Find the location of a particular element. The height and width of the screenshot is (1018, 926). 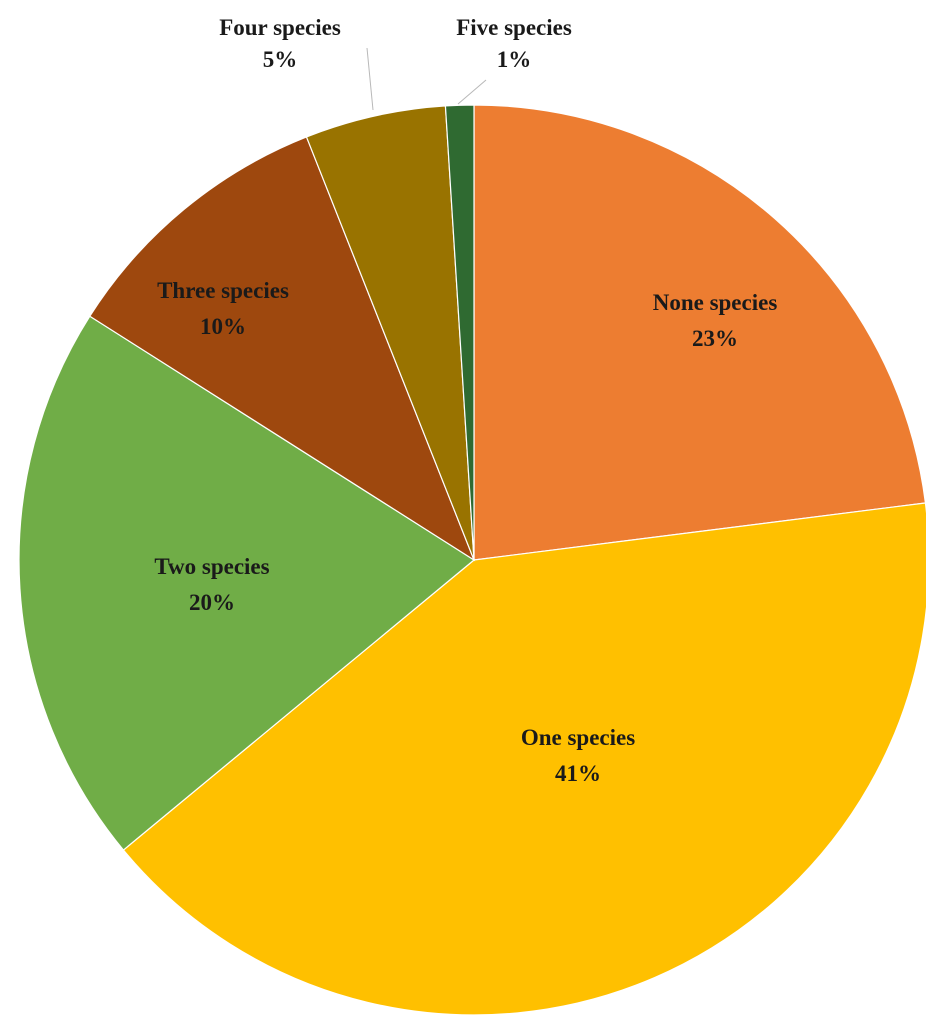

slice-label-percent: 41% is located at coordinates (578, 773).